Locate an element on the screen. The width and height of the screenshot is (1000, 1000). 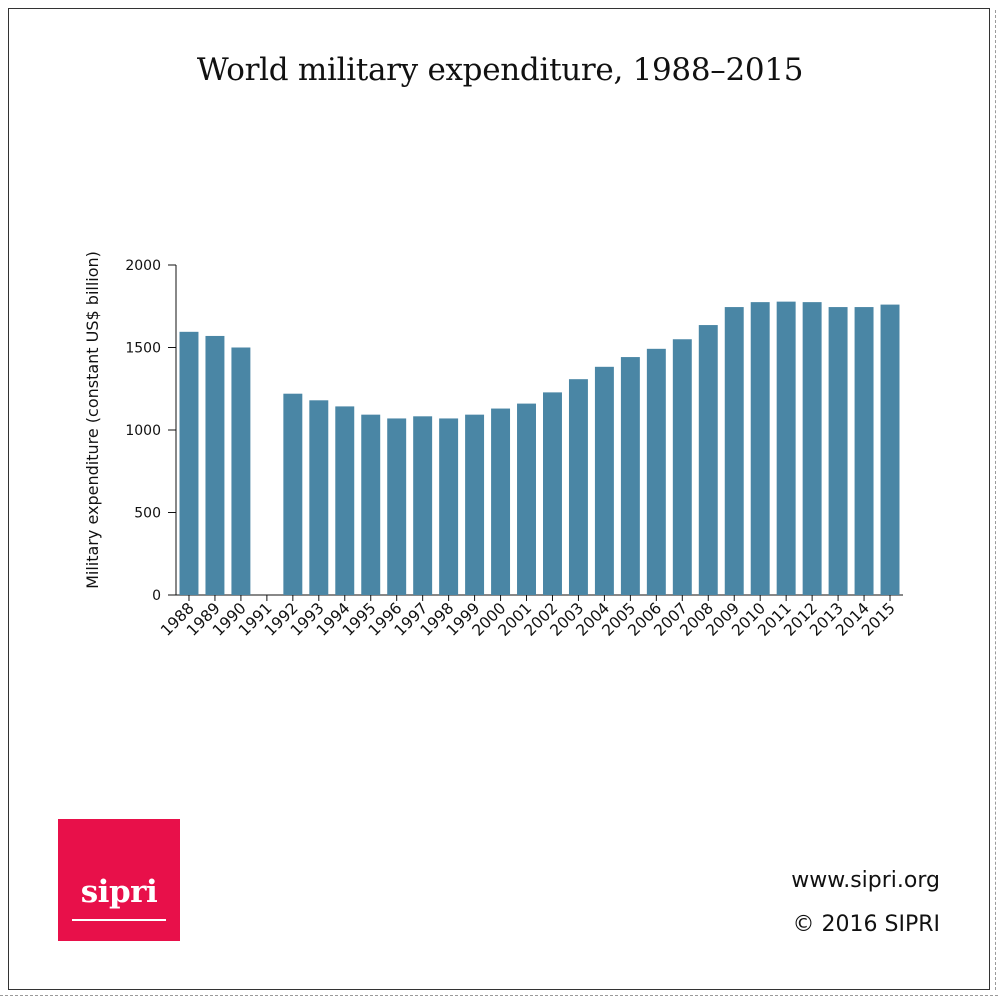
bar-2006 is located at coordinates (656, 471).